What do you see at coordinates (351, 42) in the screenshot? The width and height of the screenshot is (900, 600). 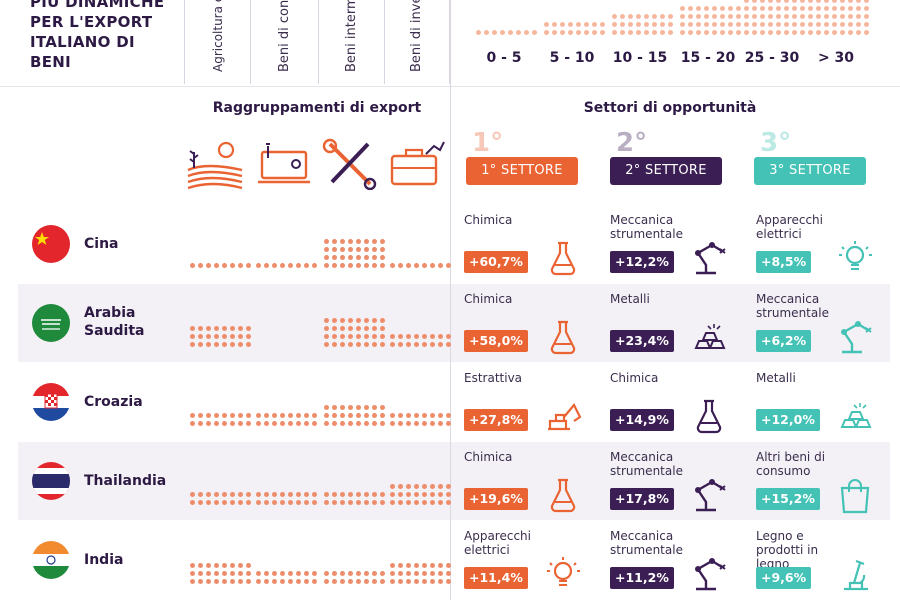 I see `column-intermediate: Beni intermedi` at bounding box center [351, 42].